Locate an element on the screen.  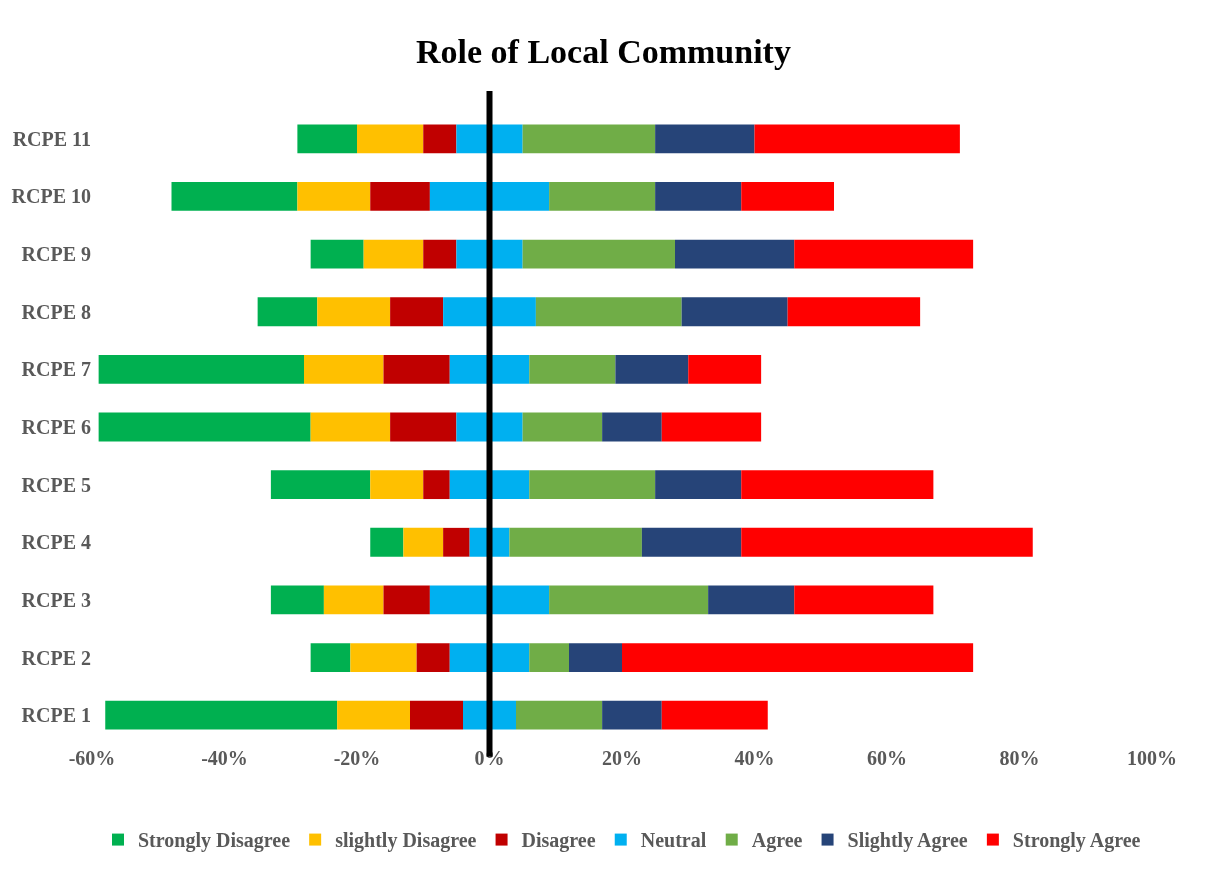
y-tick-label: RCPE 7 is located at coordinates (56, 369).